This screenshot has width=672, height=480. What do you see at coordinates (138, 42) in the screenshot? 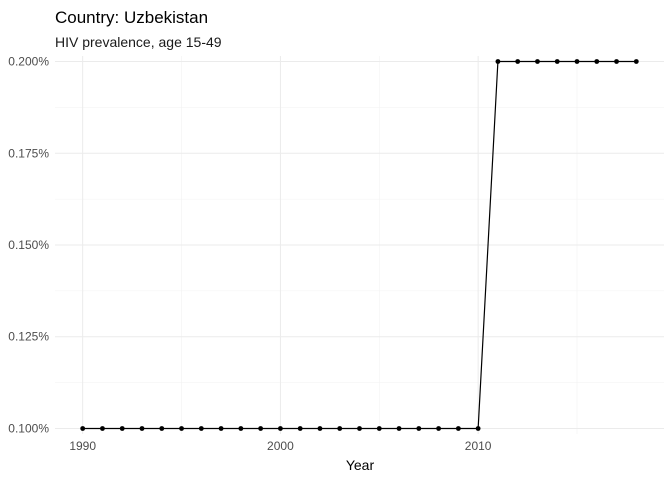
I see `chart-subtitle: HIV prevalence, age 15-49` at bounding box center [138, 42].